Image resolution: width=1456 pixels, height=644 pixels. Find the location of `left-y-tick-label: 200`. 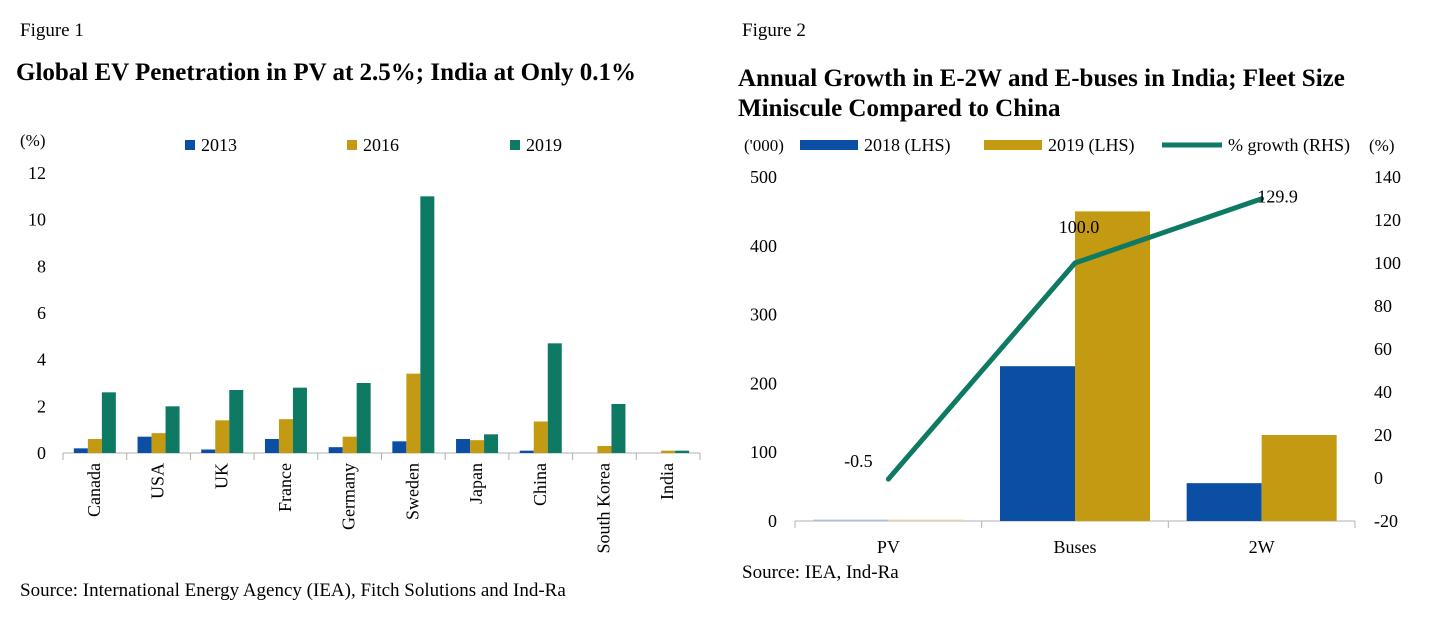

left-y-tick-label: 200 is located at coordinates (763, 383).